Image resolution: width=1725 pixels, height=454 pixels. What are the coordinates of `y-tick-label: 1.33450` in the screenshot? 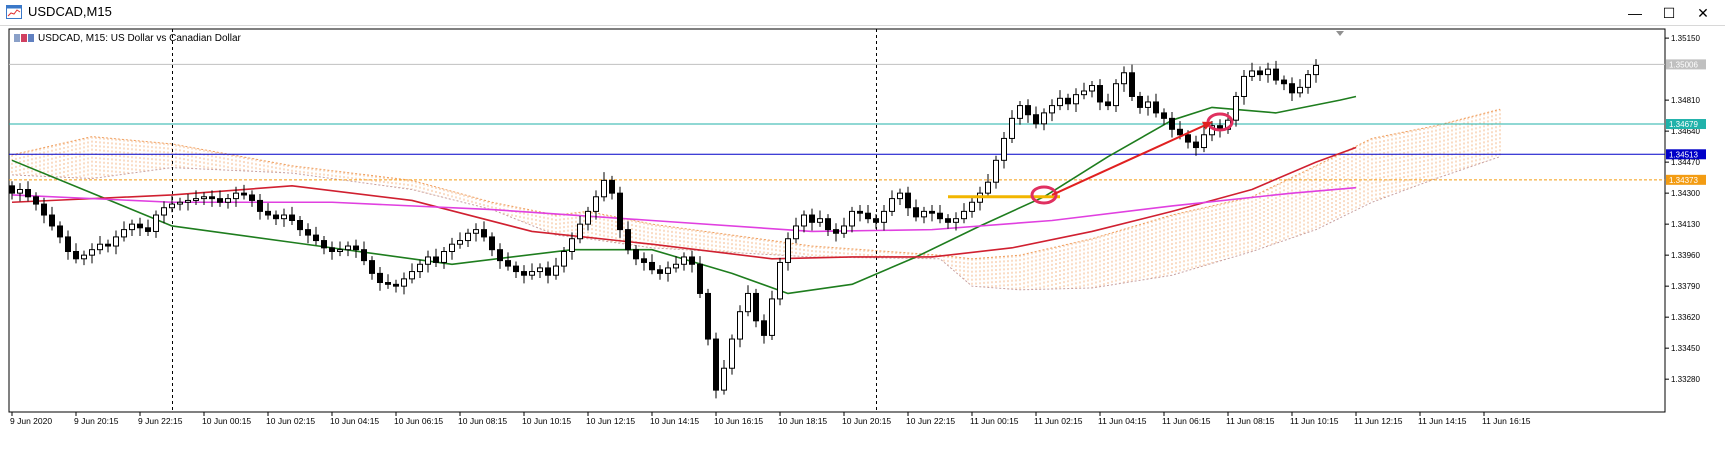 It's located at (1685, 348).